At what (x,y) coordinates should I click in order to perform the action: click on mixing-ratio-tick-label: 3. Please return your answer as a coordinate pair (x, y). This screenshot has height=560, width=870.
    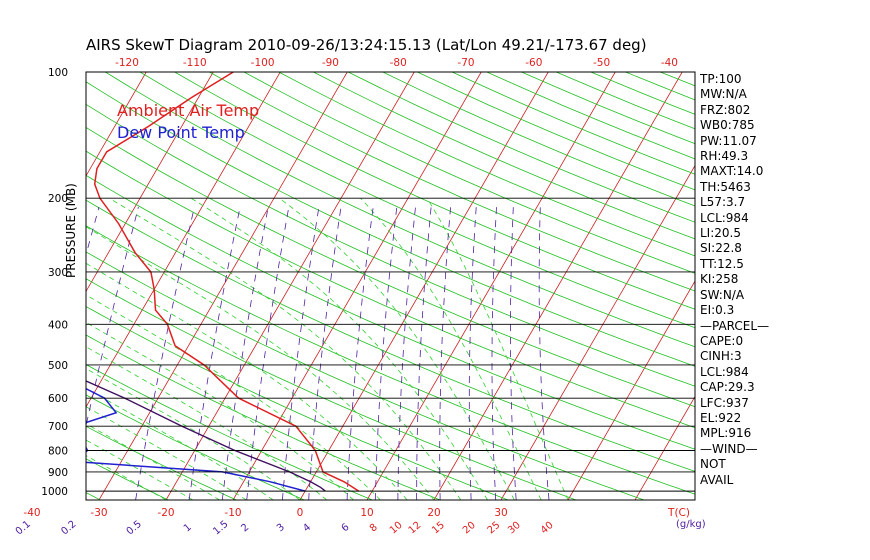
    Looking at the image, I should click on (281, 528).